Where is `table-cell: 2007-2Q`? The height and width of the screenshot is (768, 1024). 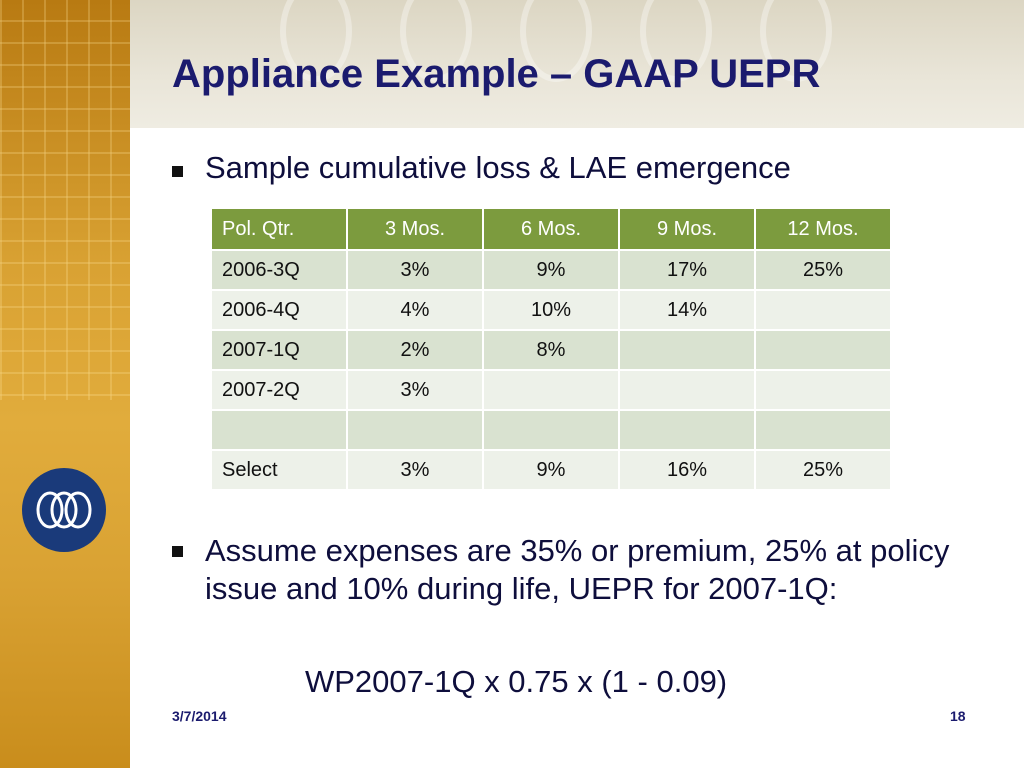
table-cell: 2007-2Q is located at coordinates (279, 390).